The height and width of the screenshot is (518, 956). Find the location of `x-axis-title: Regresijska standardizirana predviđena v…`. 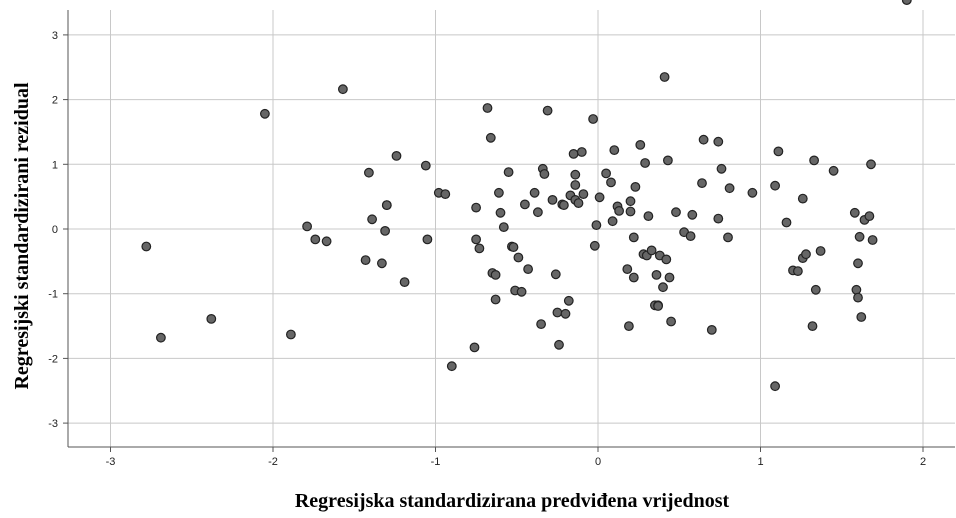

x-axis-title: Regresijska standardizirana predviđena v… is located at coordinates (512, 501).